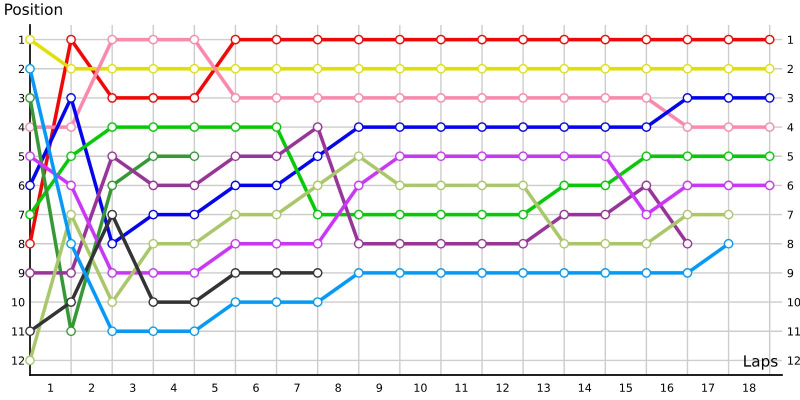 This screenshot has height=400, width=800. Describe the element at coordinates (794, 302) in the screenshot. I see `y2-tick-label: 10` at that location.